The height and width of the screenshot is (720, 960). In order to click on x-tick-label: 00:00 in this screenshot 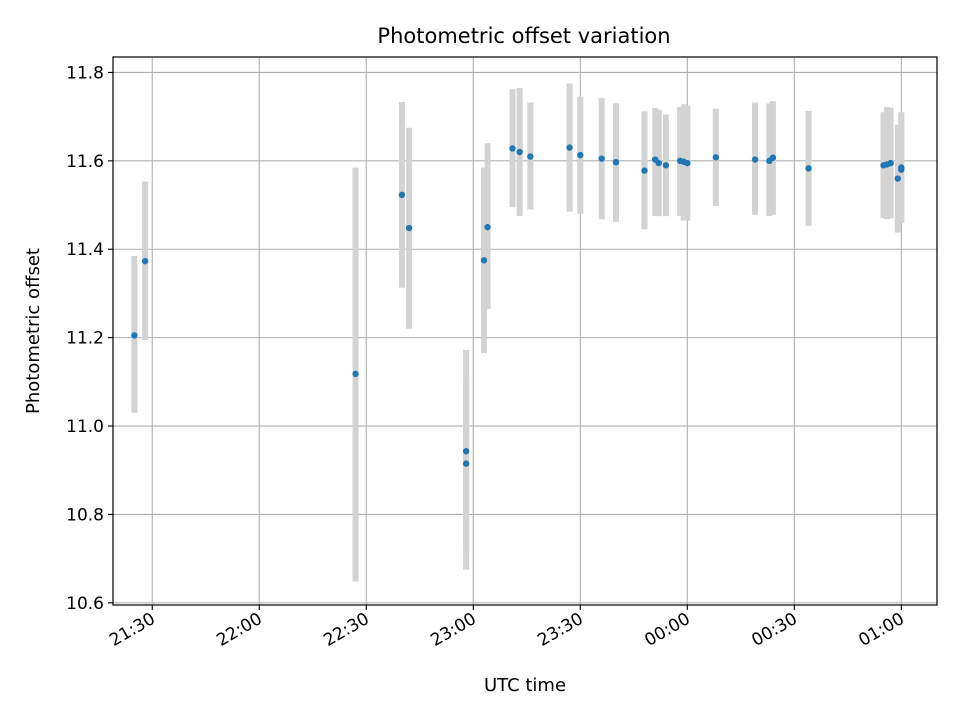, I will do `click(667, 630)`.